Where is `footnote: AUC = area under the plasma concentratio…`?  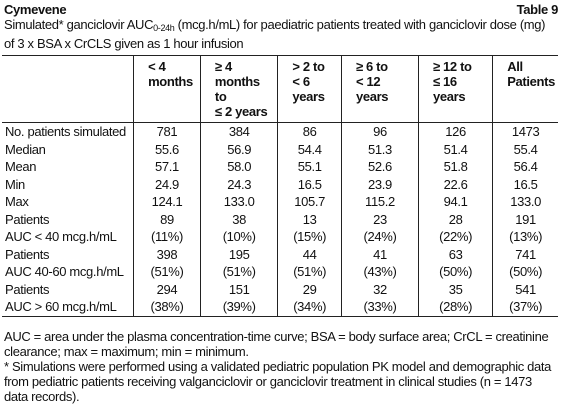
footnote: AUC = area under the plasma concentratio… is located at coordinates (276, 343).